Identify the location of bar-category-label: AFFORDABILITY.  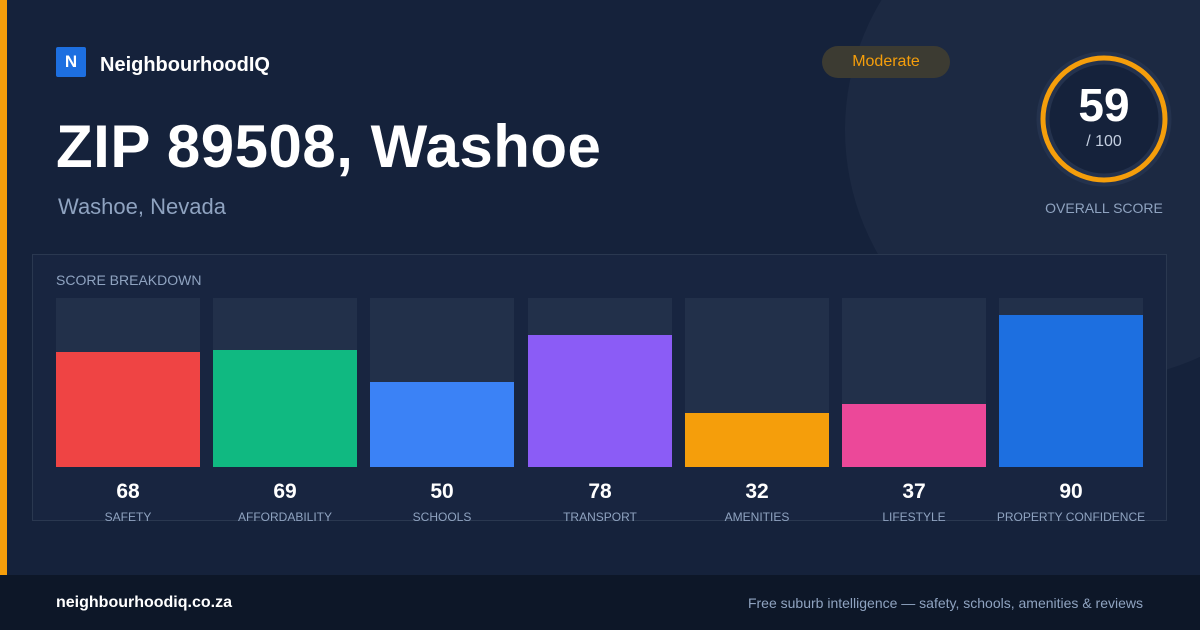
(284, 517).